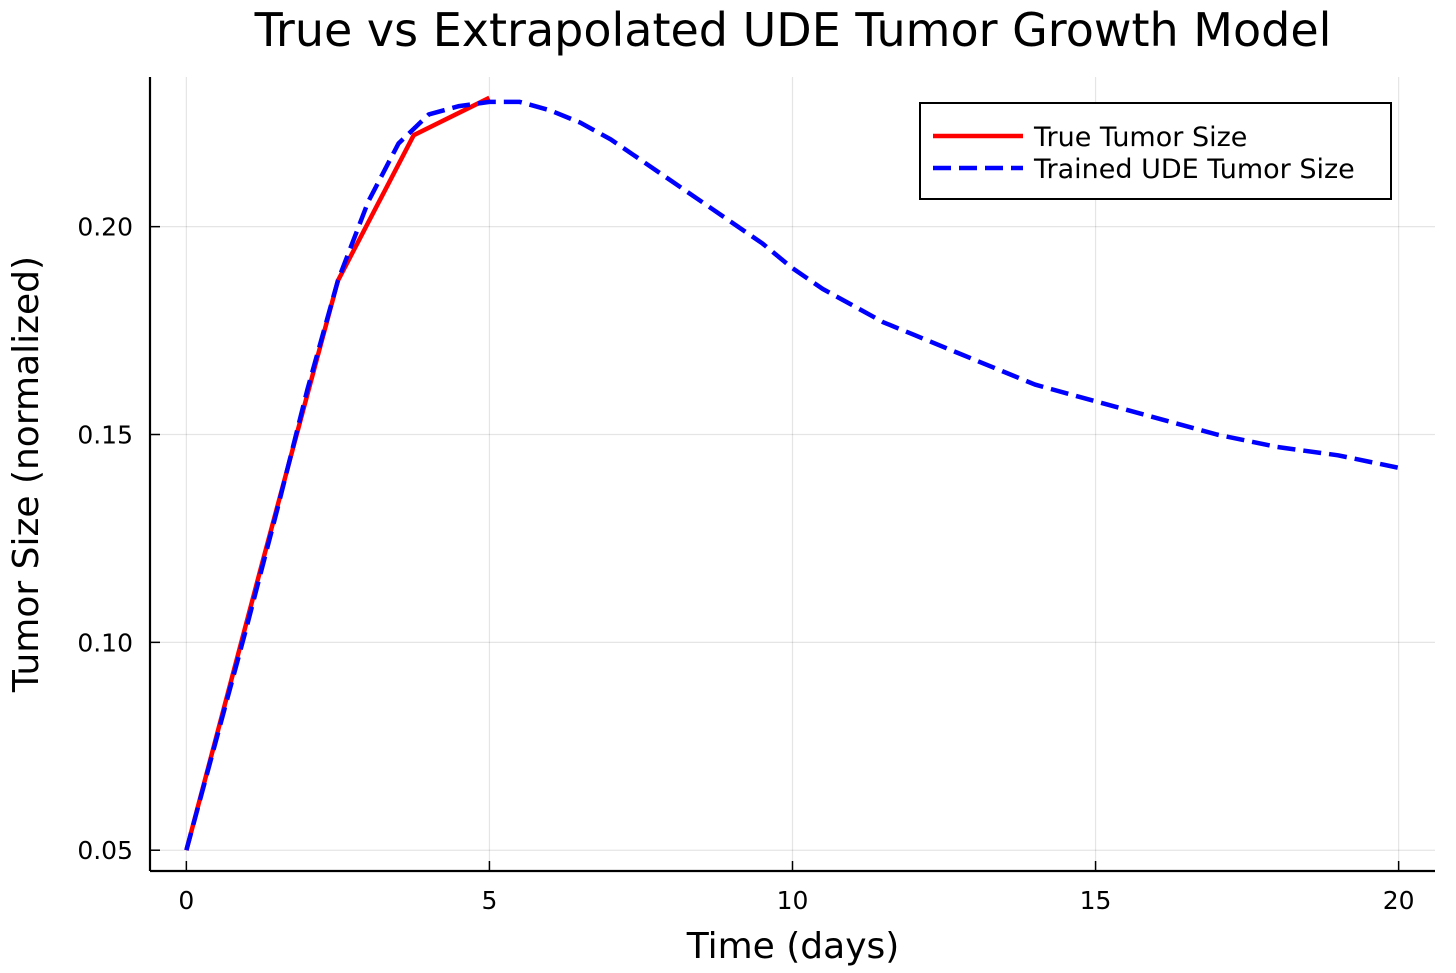 This screenshot has width=1456, height=973. Describe the element at coordinates (26, 474) in the screenshot. I see `y-axis-label: Tumor Size (normalized)` at that location.